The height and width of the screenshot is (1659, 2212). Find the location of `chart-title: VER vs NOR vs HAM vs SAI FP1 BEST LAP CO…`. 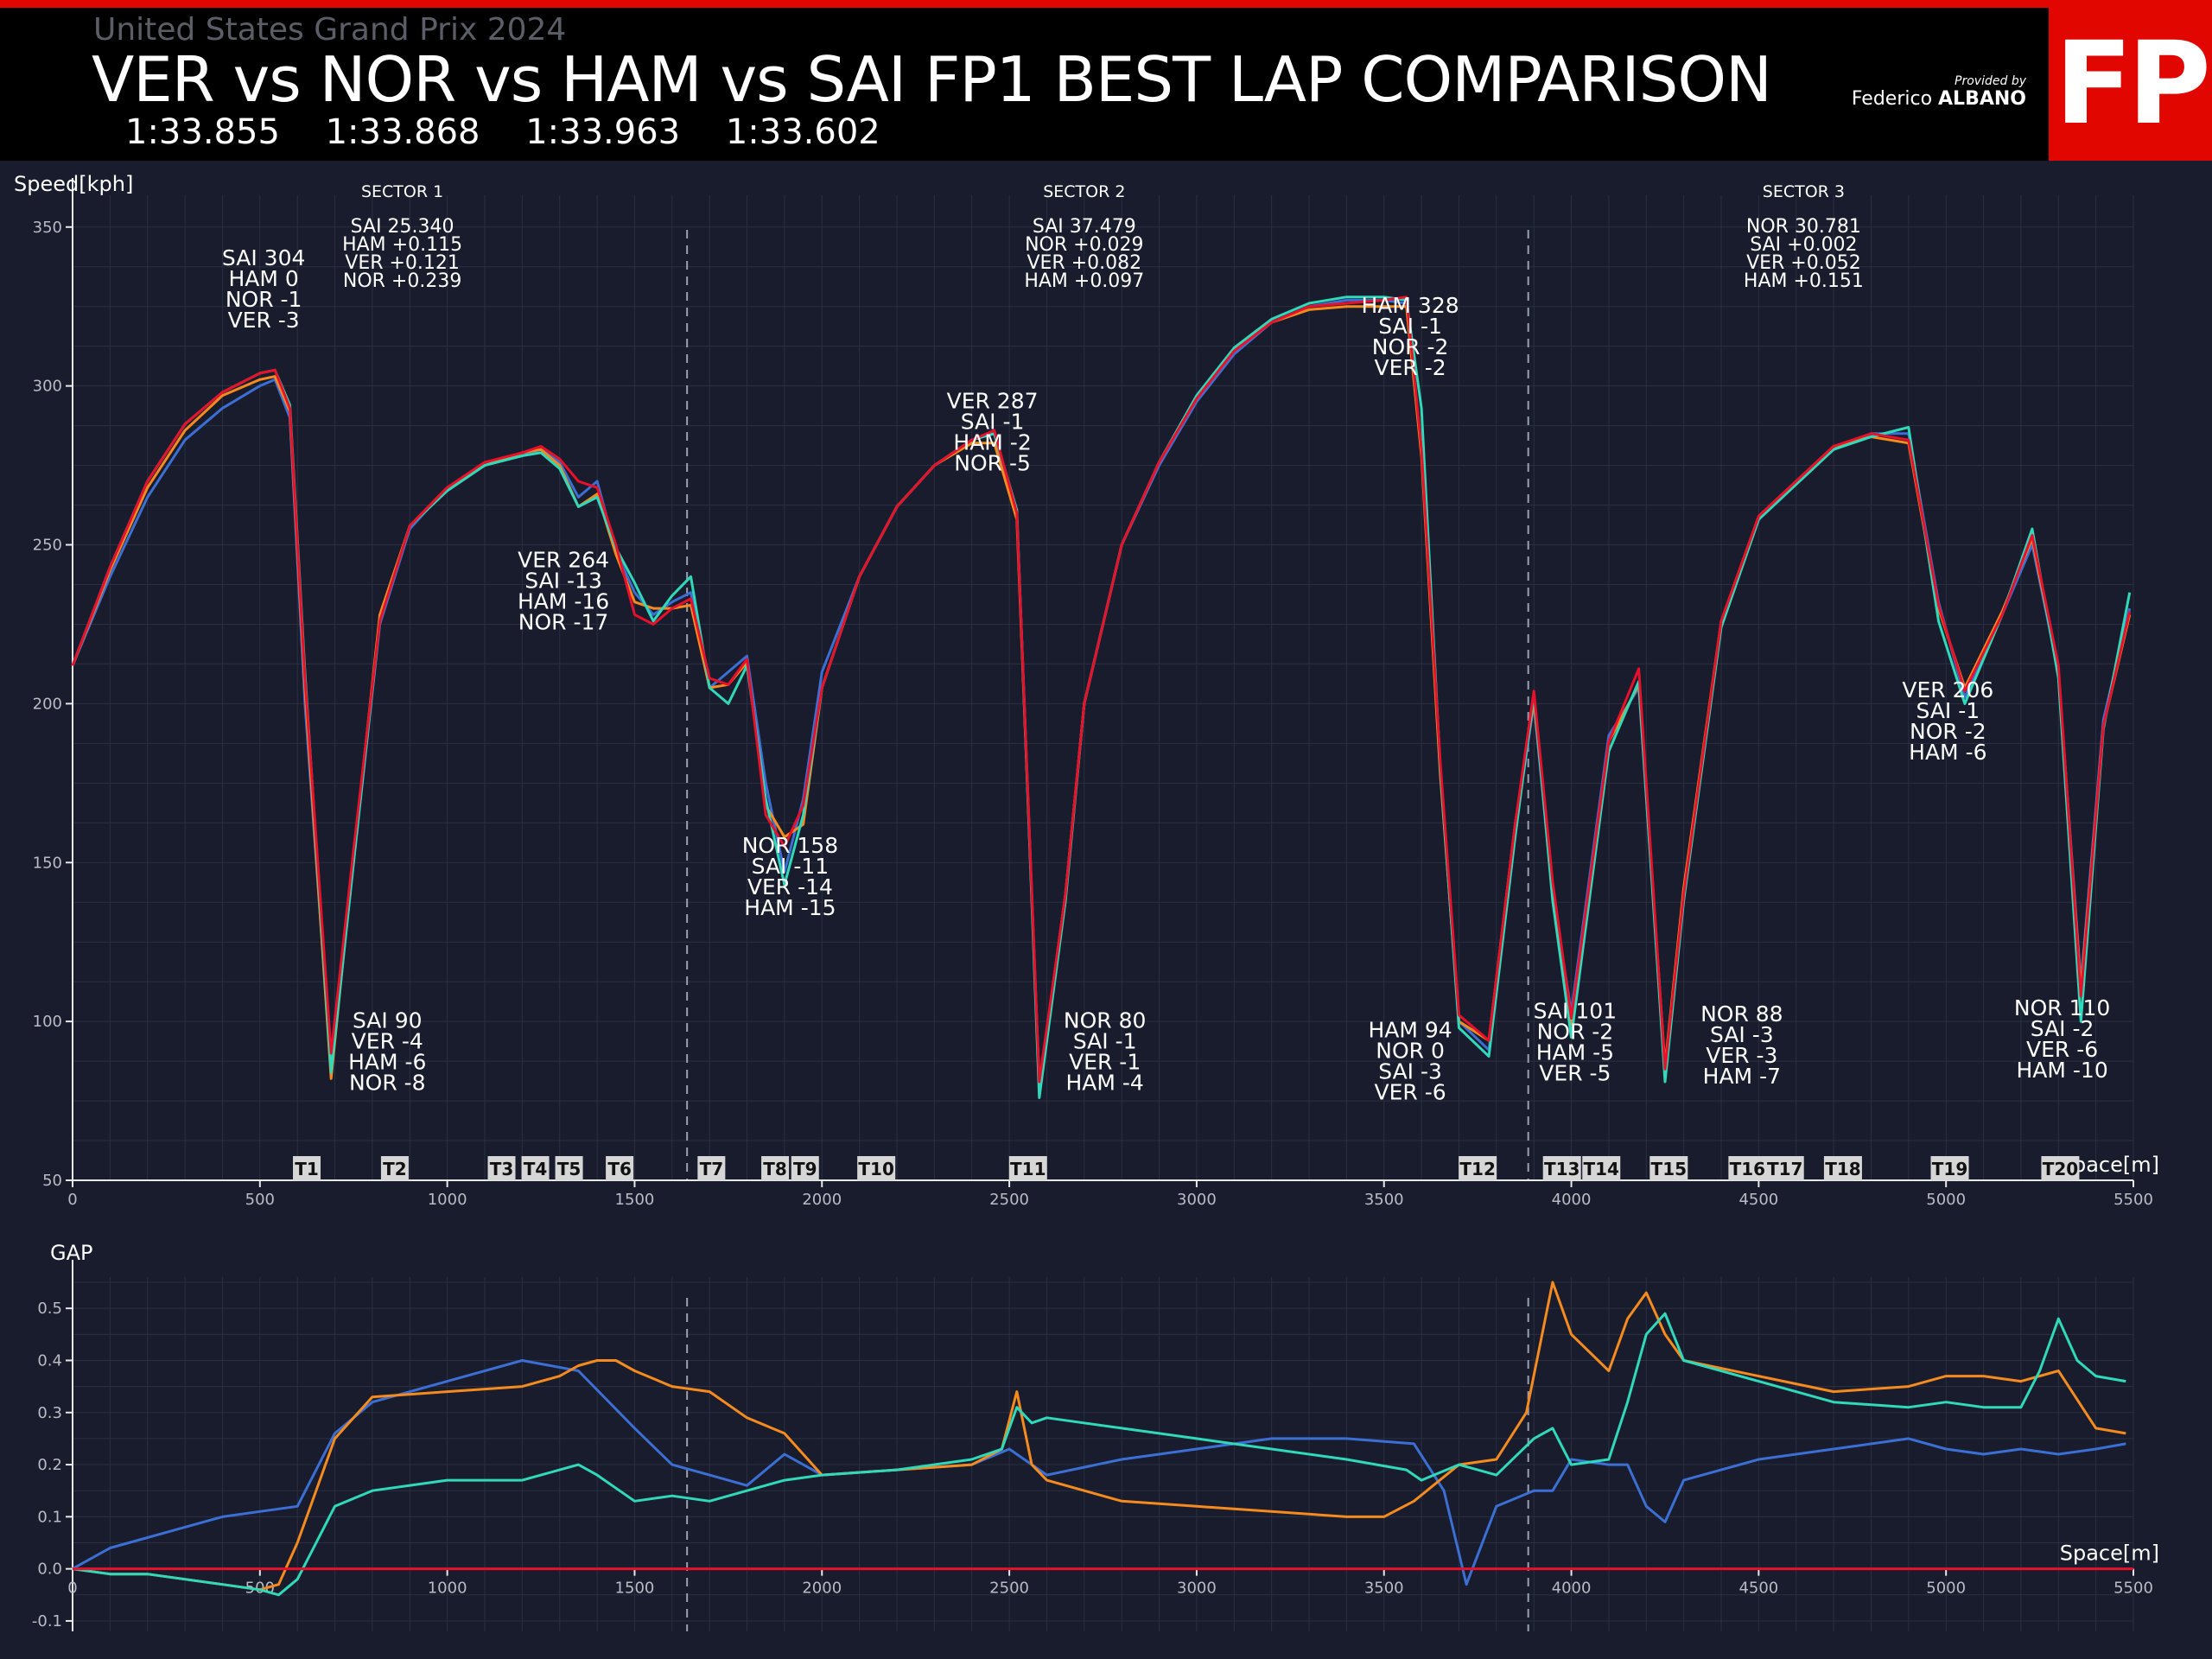

chart-title: VER vs NOR vs HAM vs SAI FP1 BEST LAP CO… is located at coordinates (932, 79).